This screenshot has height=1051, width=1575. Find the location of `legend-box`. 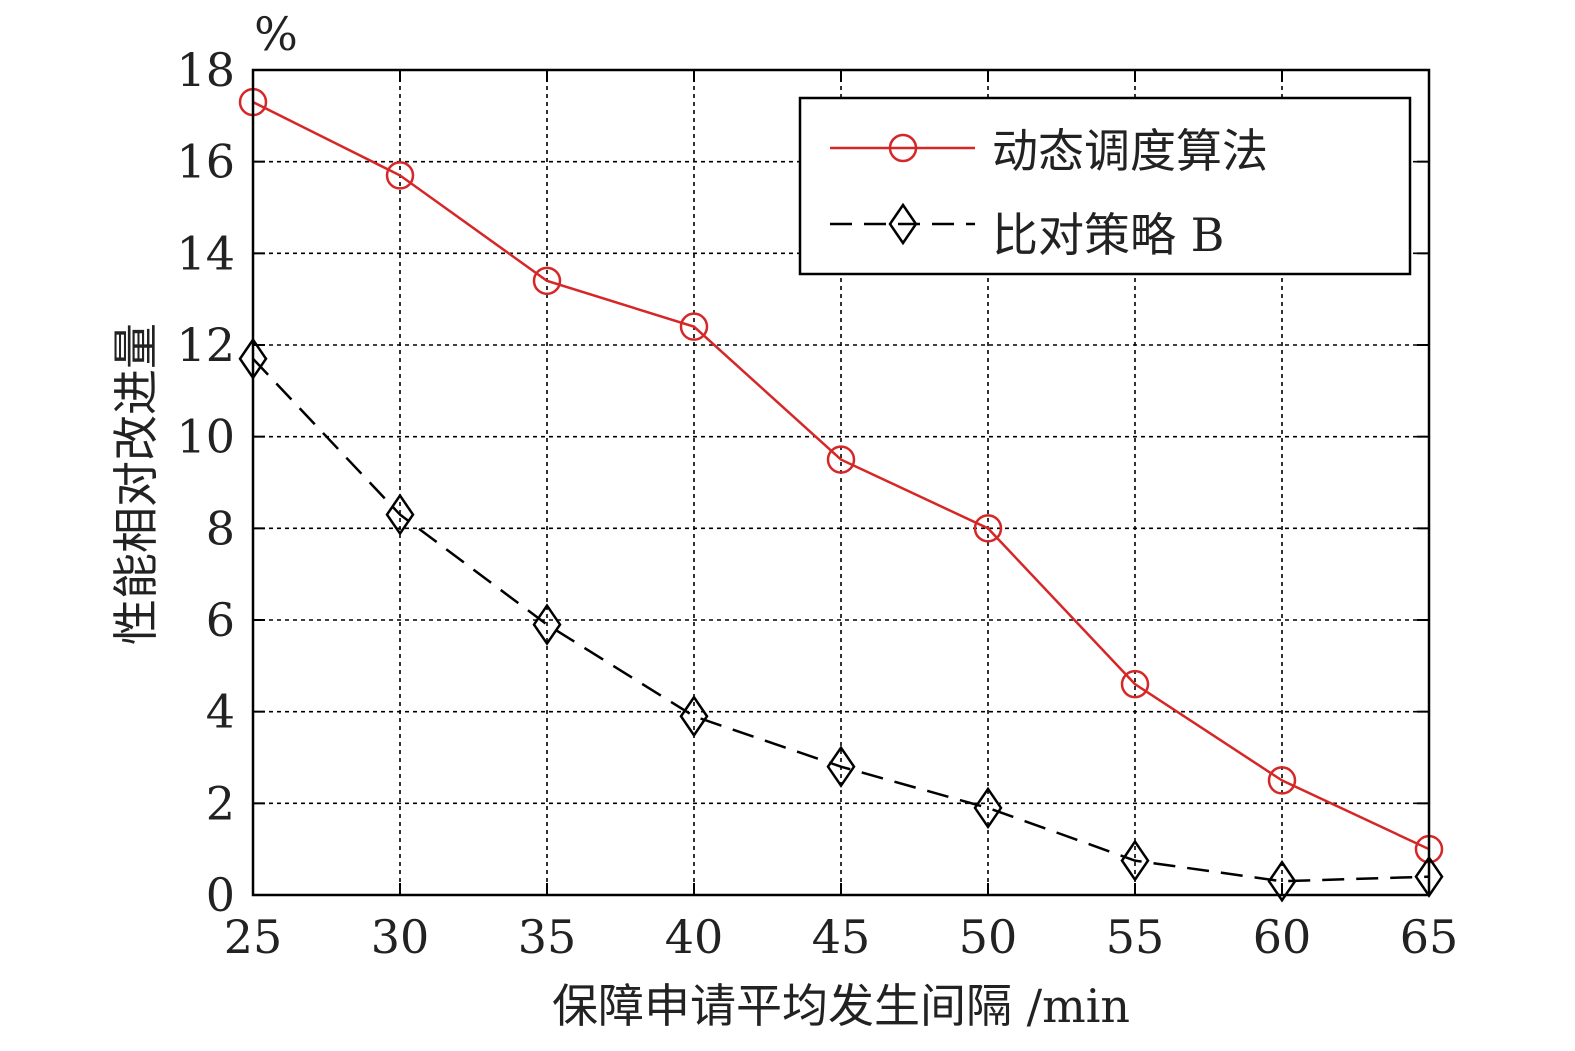

legend-box is located at coordinates (1105, 186).